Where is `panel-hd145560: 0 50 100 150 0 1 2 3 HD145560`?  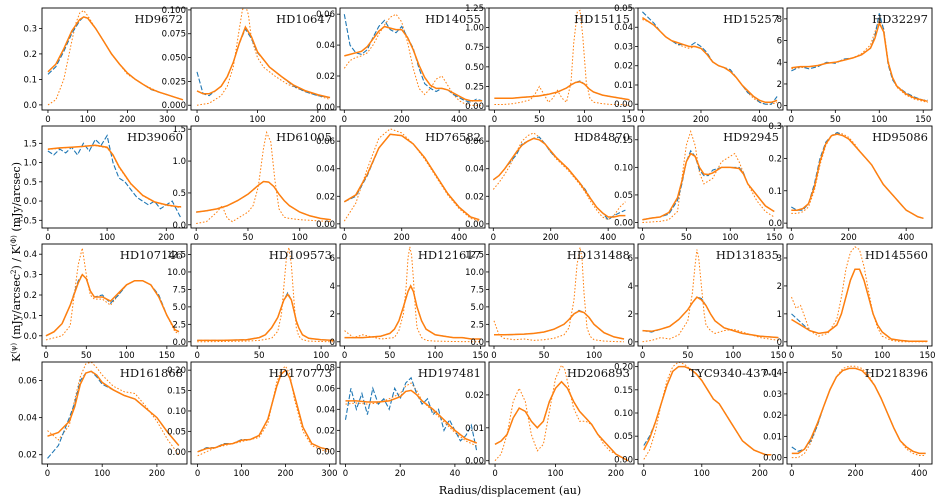
panel-hd145560: 0 50 100 150 0 1 2 3 HD145560 is located at coordinates (856, 302).